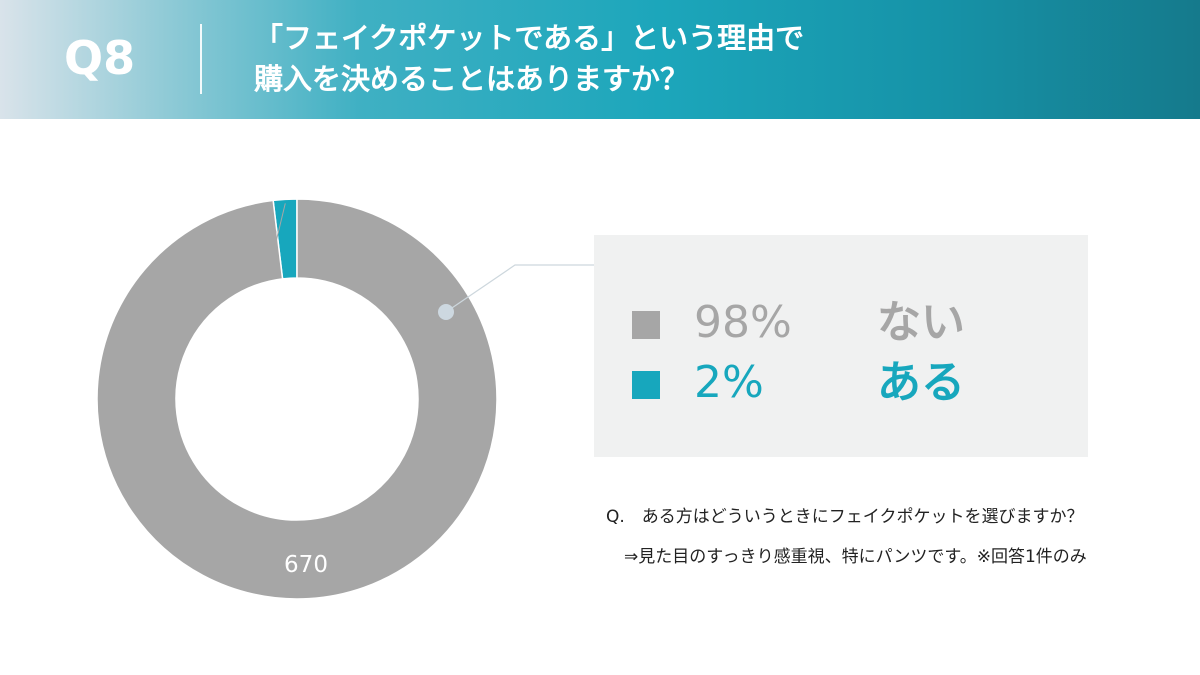 The height and width of the screenshot is (675, 1200). Describe the element at coordinates (446, 312) in the screenshot. I see `callout-dot-slice` at that location.